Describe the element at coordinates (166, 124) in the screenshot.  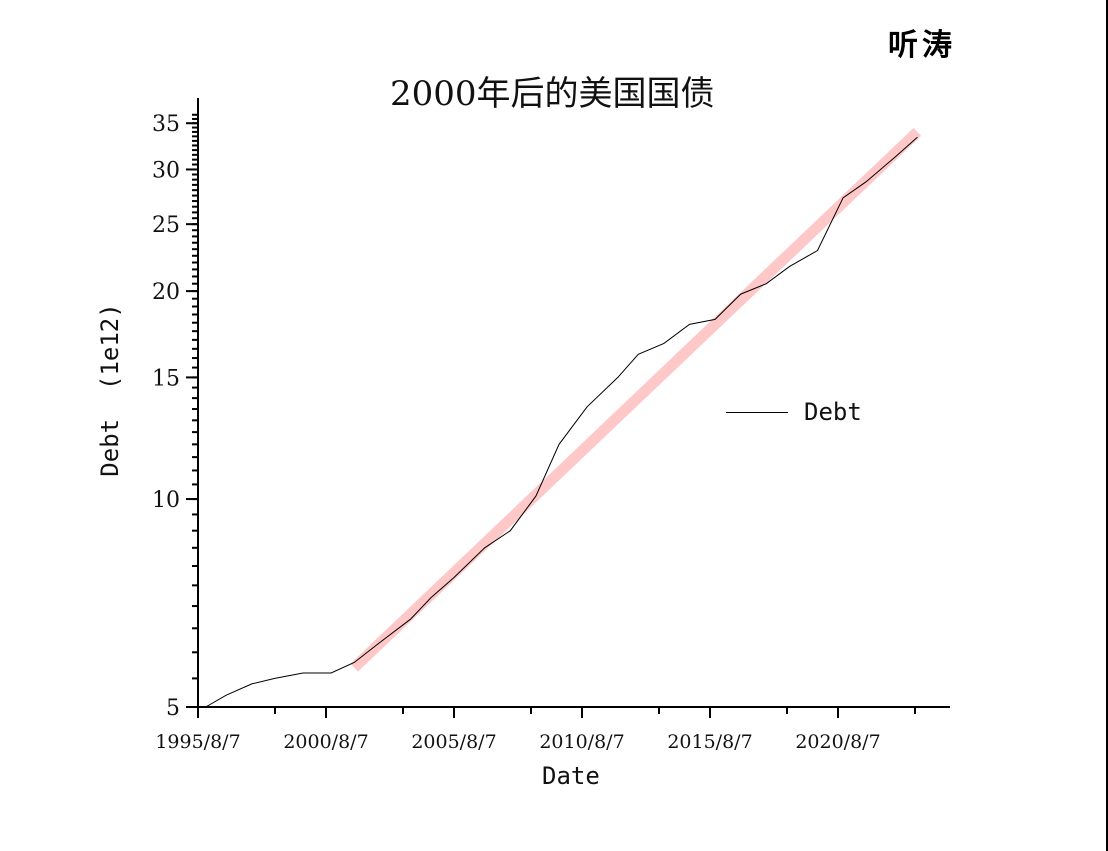
I see `y-tick-label: 35` at that location.